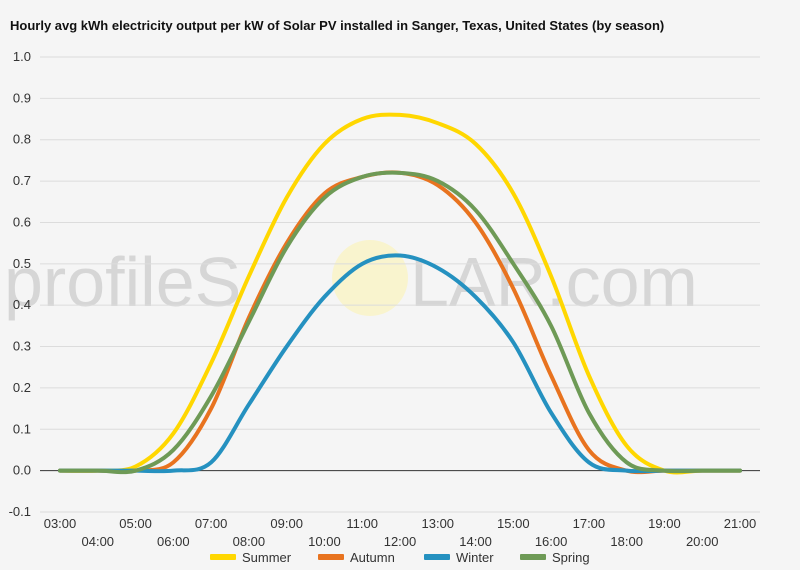 This screenshot has width=800, height=570. Describe the element at coordinates (400, 557) in the screenshot. I see `legend: Summer Autumn Winter Spring` at that location.